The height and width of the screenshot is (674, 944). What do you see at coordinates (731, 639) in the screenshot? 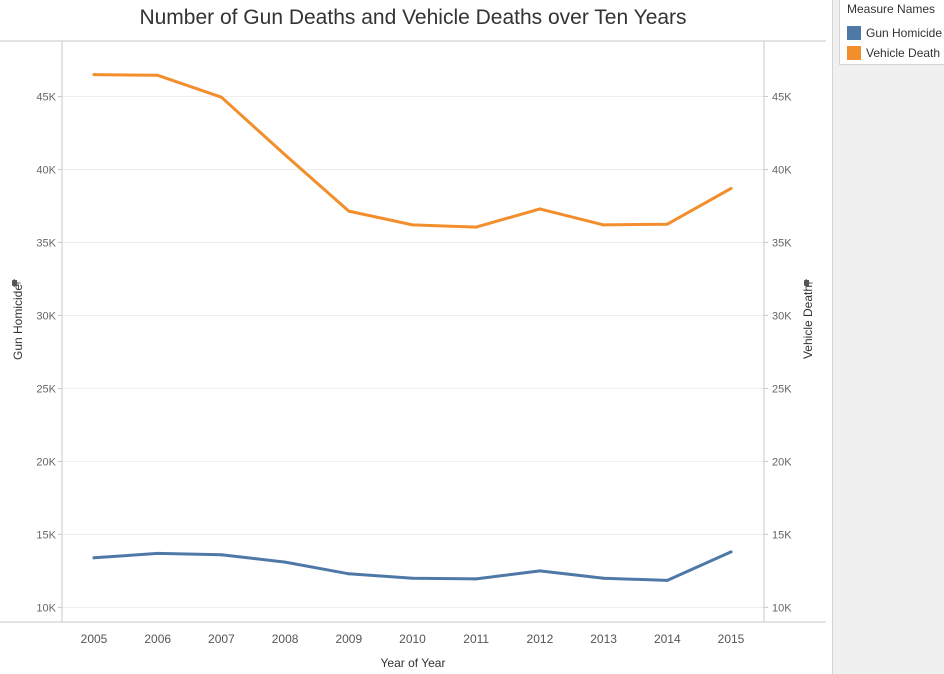
I see `x-tick-label: 2015` at bounding box center [731, 639].